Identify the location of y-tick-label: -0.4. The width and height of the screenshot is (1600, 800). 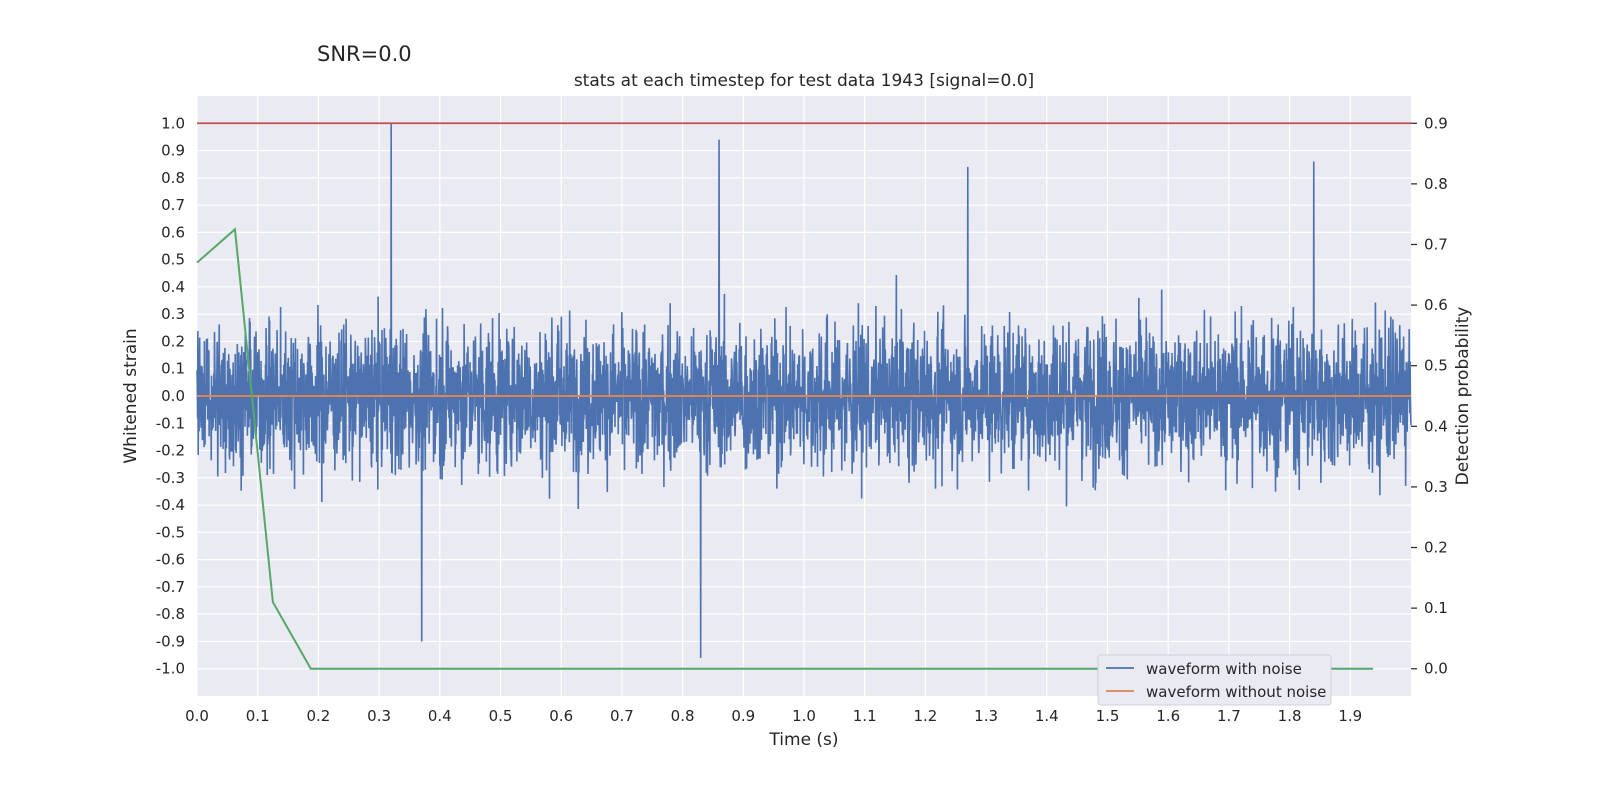
(170, 505).